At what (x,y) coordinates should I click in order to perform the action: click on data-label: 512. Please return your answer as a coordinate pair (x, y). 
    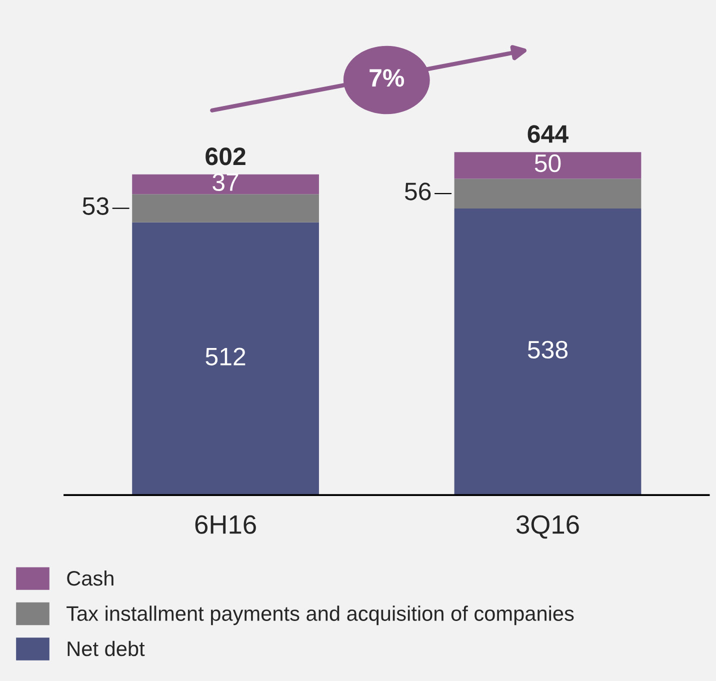
    Looking at the image, I should click on (226, 357).